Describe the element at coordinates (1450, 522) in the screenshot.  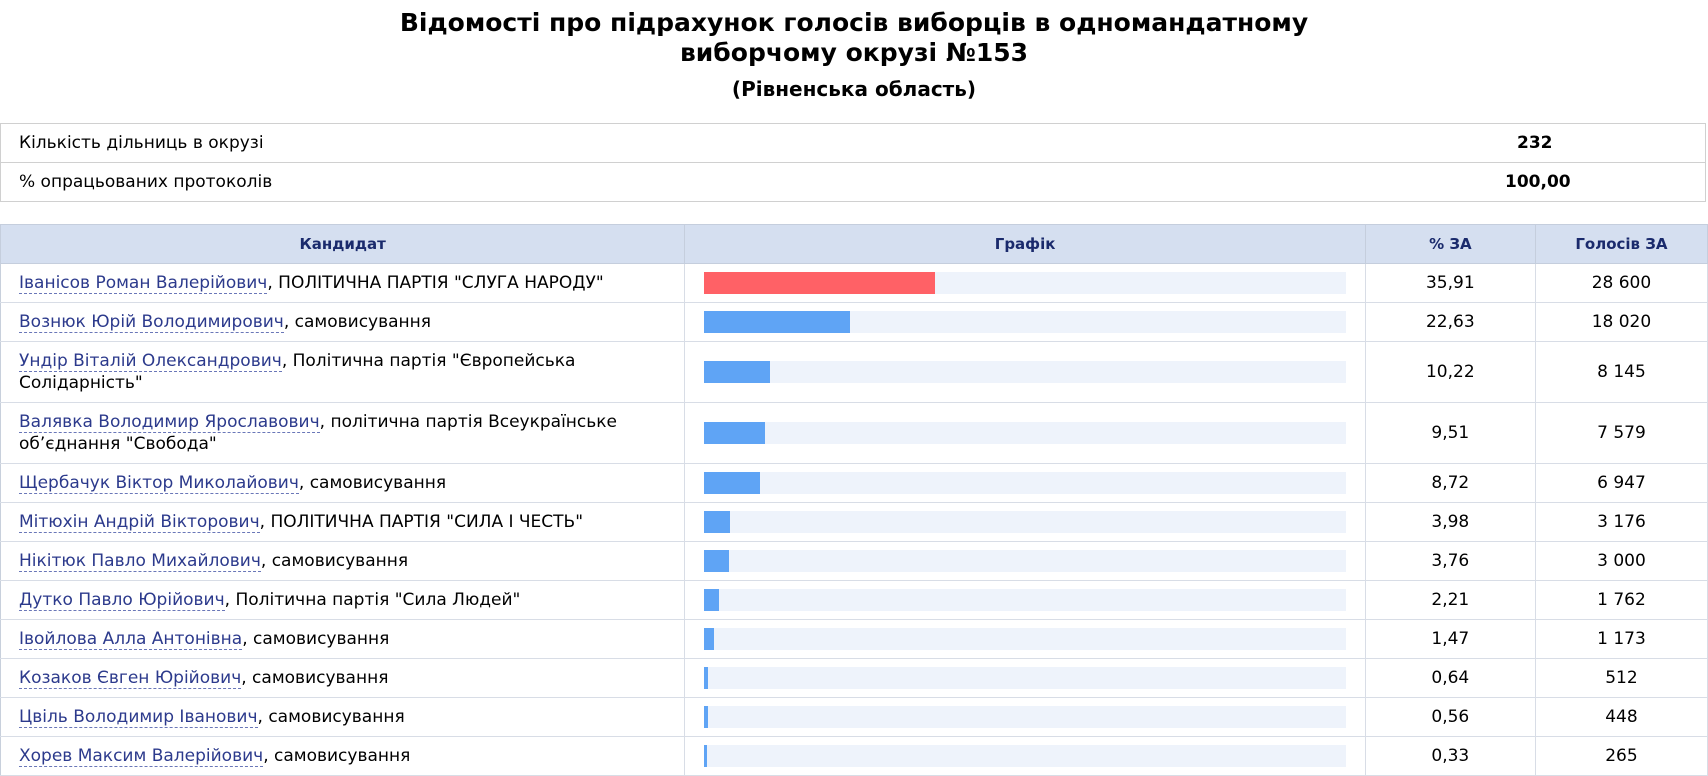
I see `percent-cell: 3,98` at that location.